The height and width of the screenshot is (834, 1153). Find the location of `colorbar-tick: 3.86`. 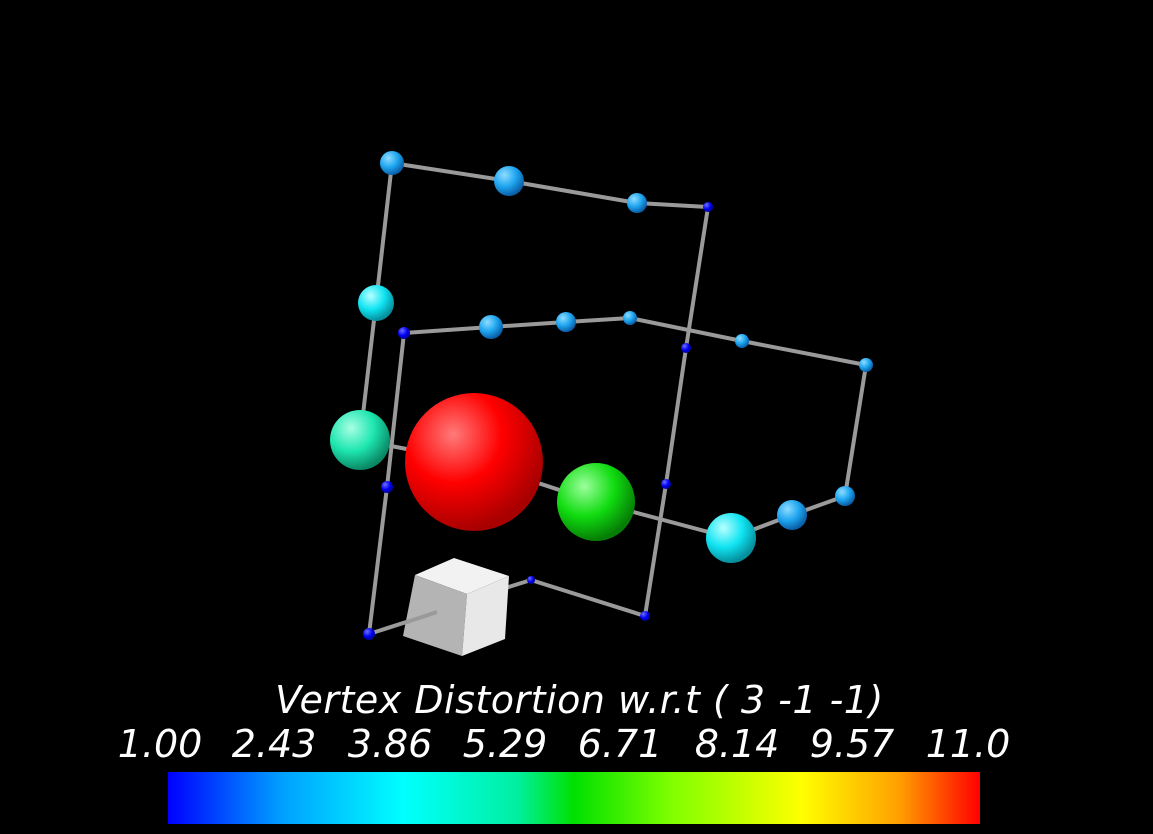

colorbar-tick: 3.86 is located at coordinates (390, 744).